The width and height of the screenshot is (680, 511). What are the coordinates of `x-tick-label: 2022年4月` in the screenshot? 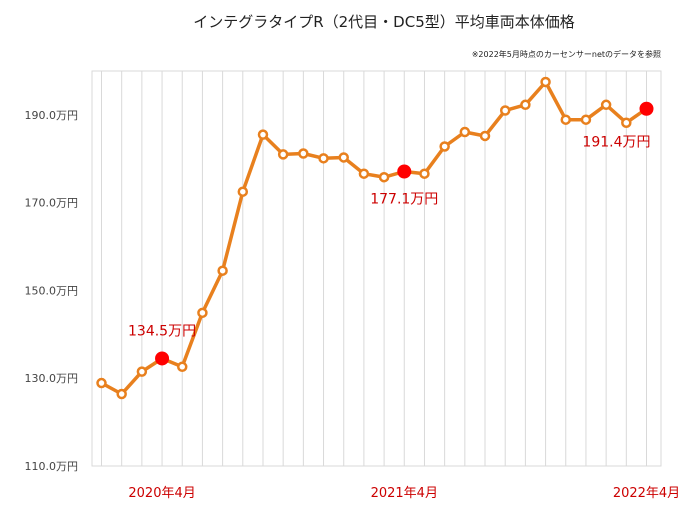 It's located at (646, 493).